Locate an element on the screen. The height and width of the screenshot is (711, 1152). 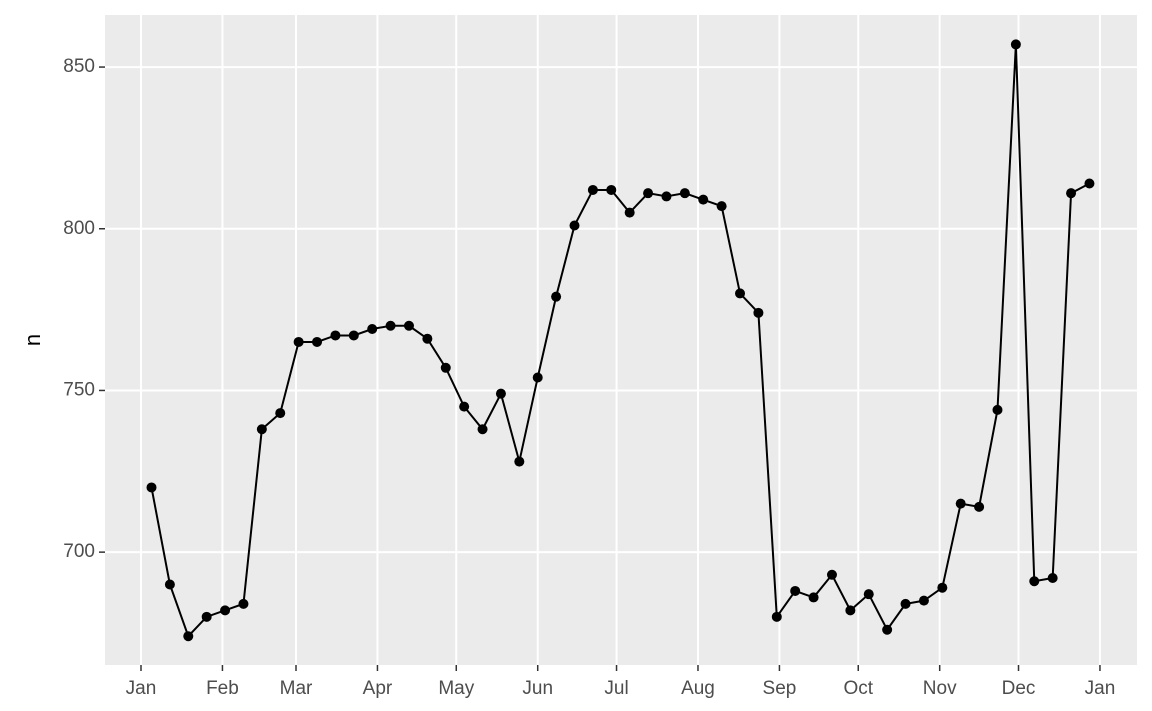
y-tick-label: 750 is located at coordinates (79, 389).